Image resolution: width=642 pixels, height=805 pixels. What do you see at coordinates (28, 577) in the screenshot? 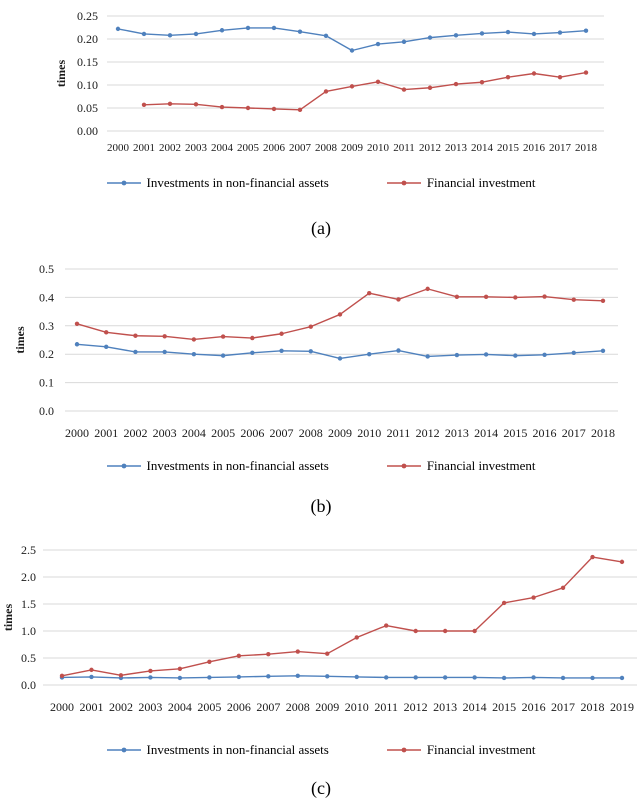
I see `y-axis-tick-label: 2.0` at bounding box center [28, 577].